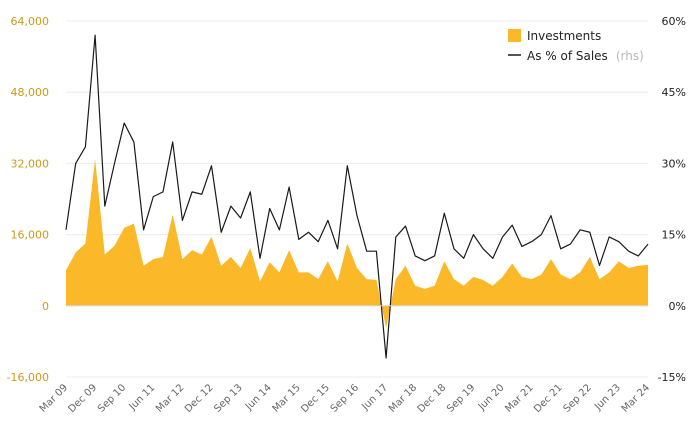 The height and width of the screenshot is (433, 700). I want to click on right-tick-label: 60%, so click(674, 21).